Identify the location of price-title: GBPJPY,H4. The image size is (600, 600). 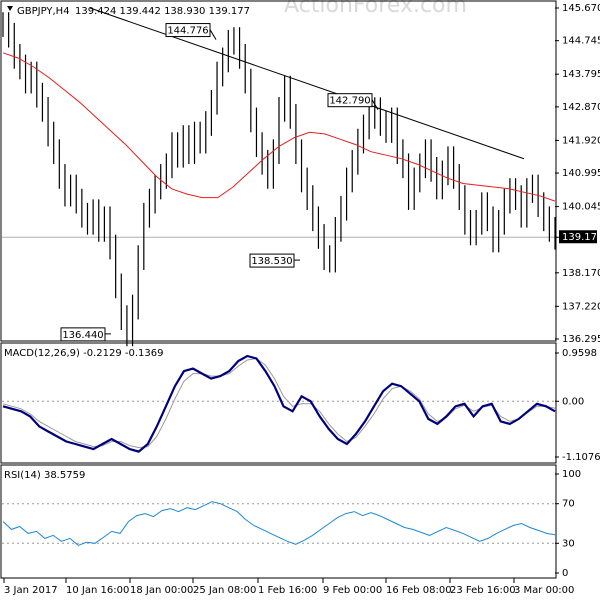
(43, 11).